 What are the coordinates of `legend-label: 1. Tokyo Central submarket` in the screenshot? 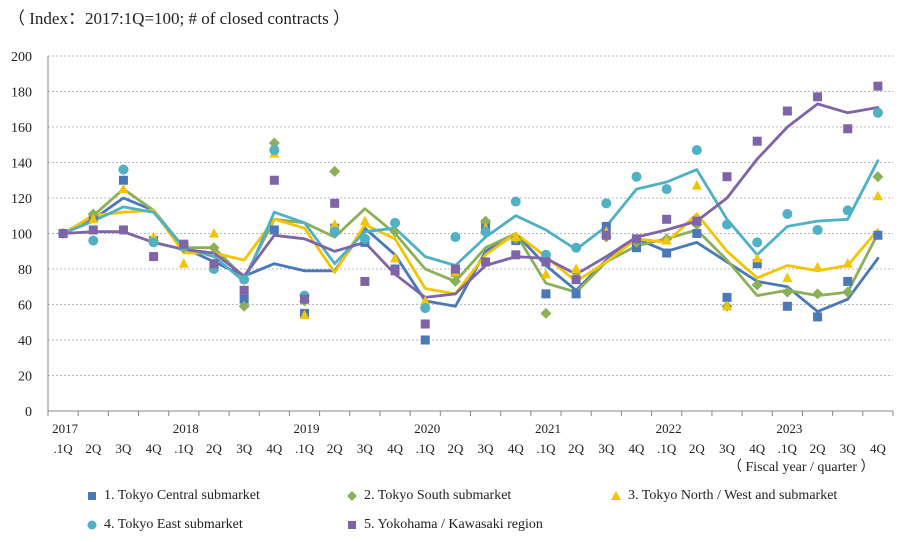 It's located at (182, 495).